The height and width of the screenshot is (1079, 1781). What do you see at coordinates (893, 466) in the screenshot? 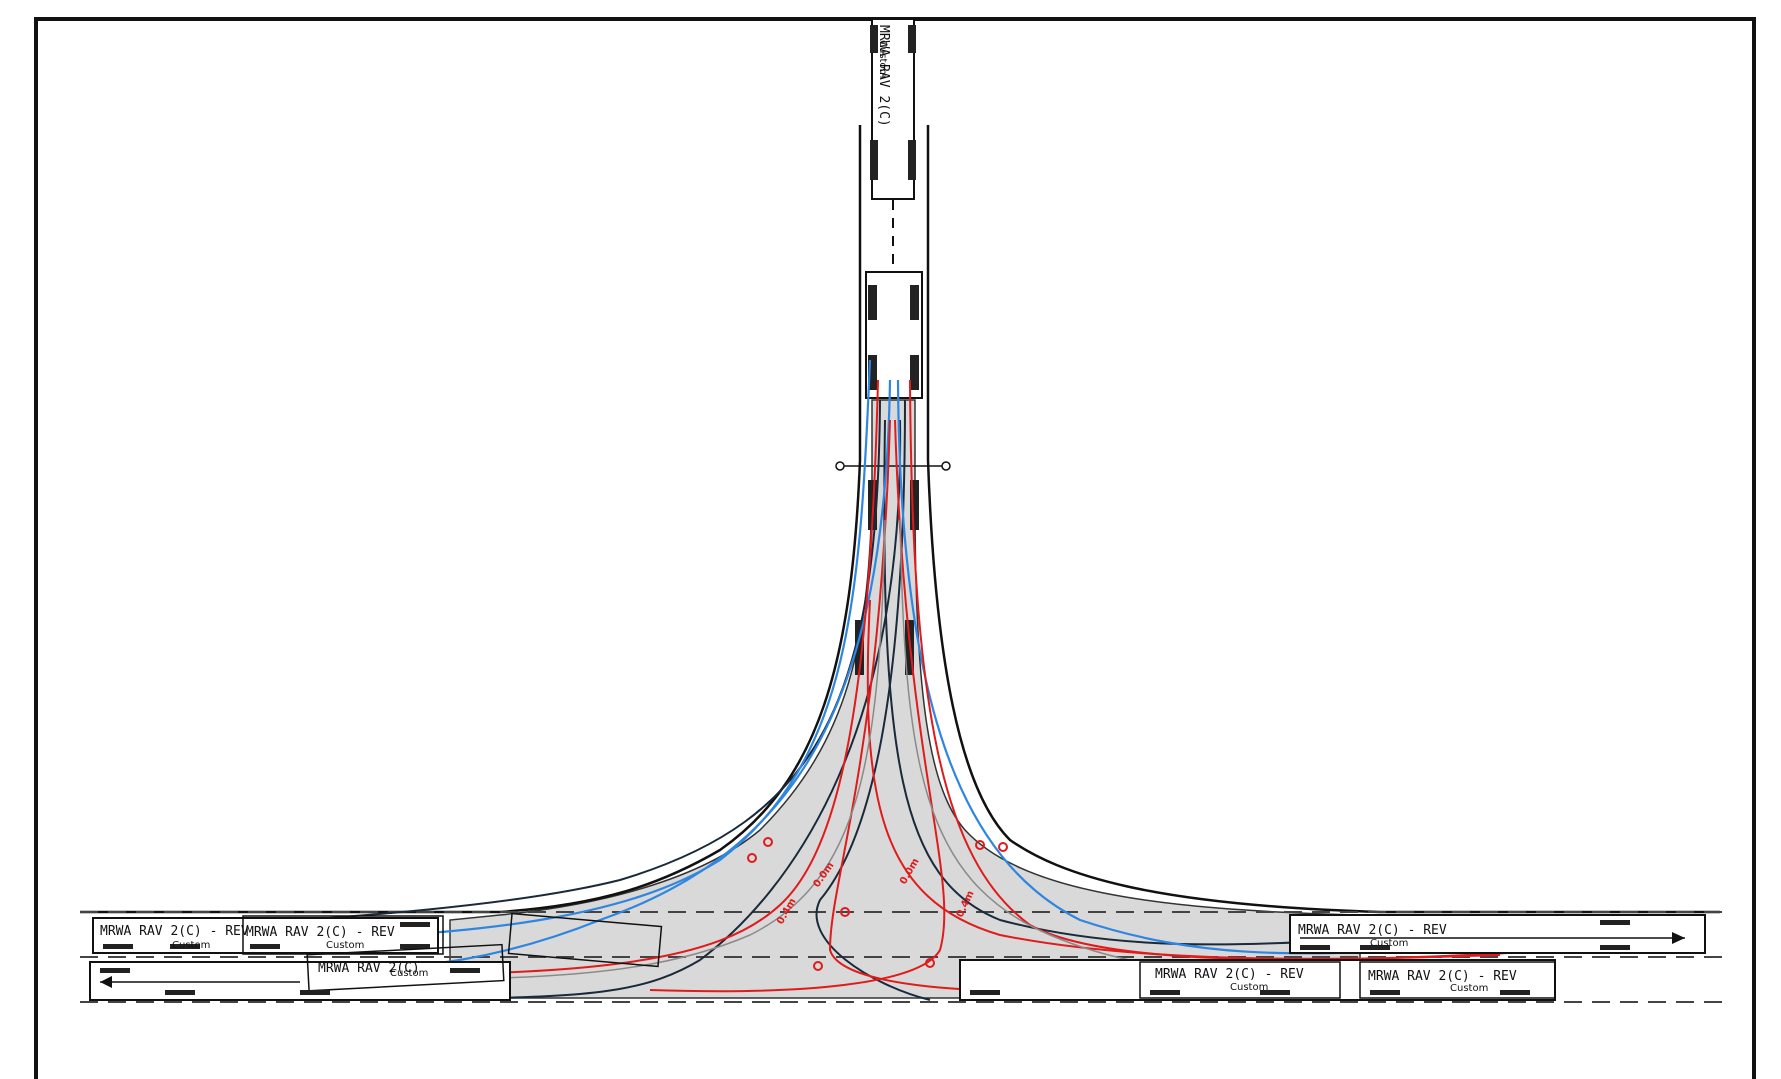
I see `direction-marker` at bounding box center [893, 466].